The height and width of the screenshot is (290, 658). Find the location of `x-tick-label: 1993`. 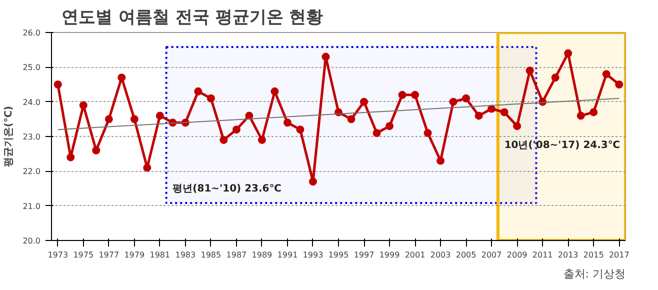

x-tick-label: 1993 is located at coordinates (313, 255).